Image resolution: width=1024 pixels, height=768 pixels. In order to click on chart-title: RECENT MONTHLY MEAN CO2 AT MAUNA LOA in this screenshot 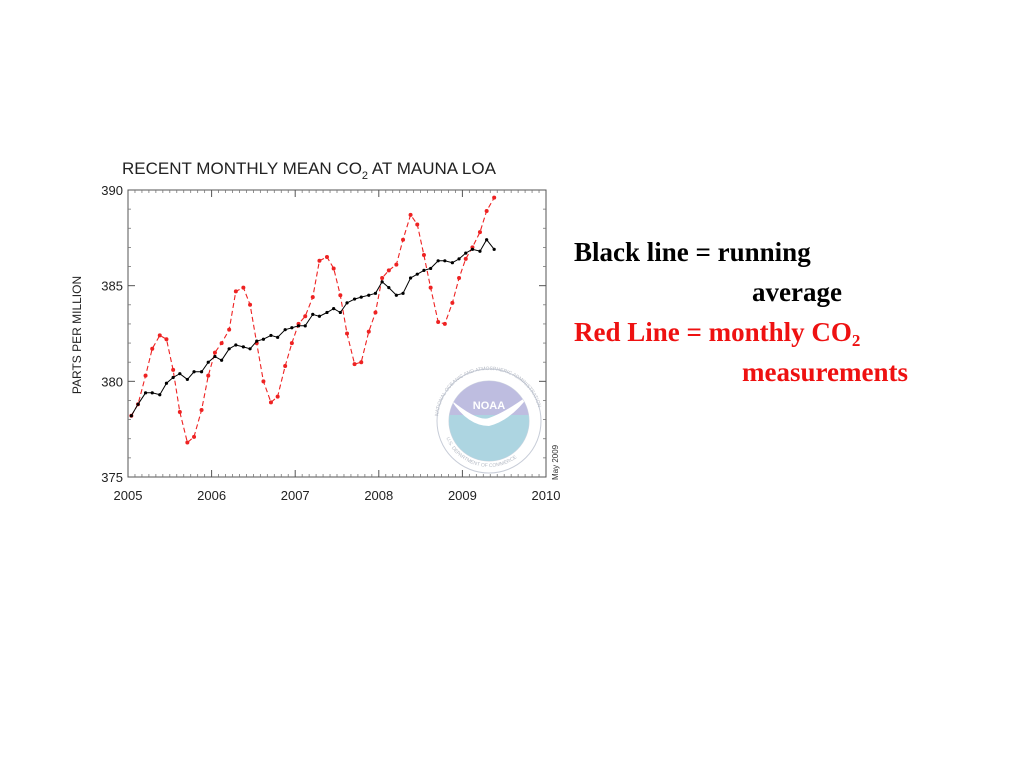, I will do `click(309, 170)`.